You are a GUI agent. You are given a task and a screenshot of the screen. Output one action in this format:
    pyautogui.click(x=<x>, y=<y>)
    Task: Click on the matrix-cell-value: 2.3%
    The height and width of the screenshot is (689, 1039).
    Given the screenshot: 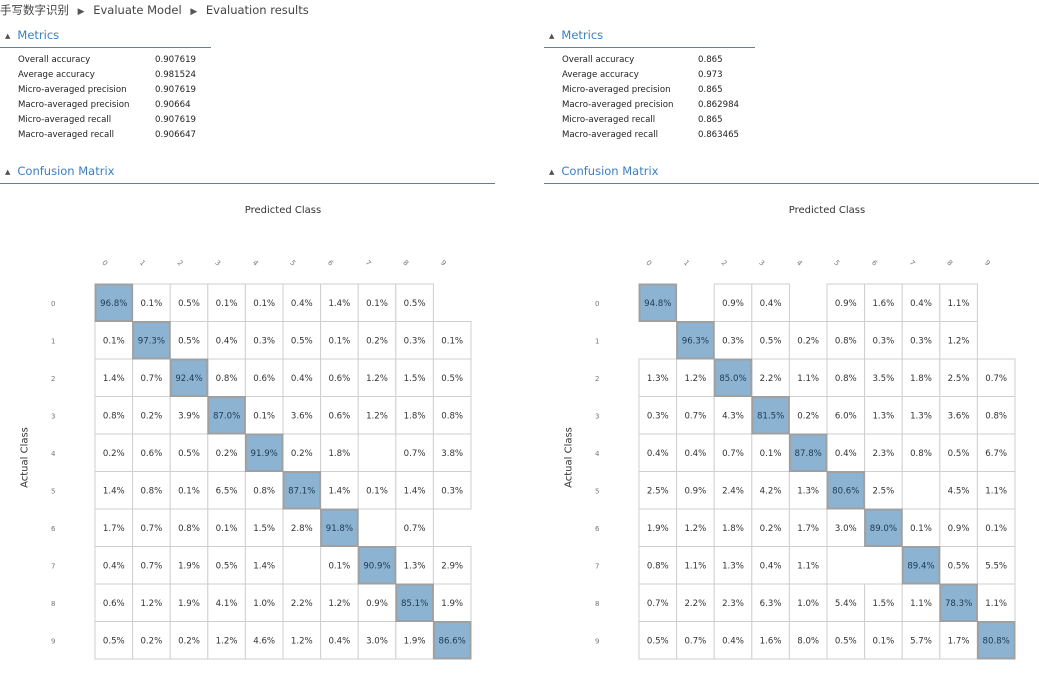 What is the action you would take?
    pyautogui.click(x=883, y=454)
    